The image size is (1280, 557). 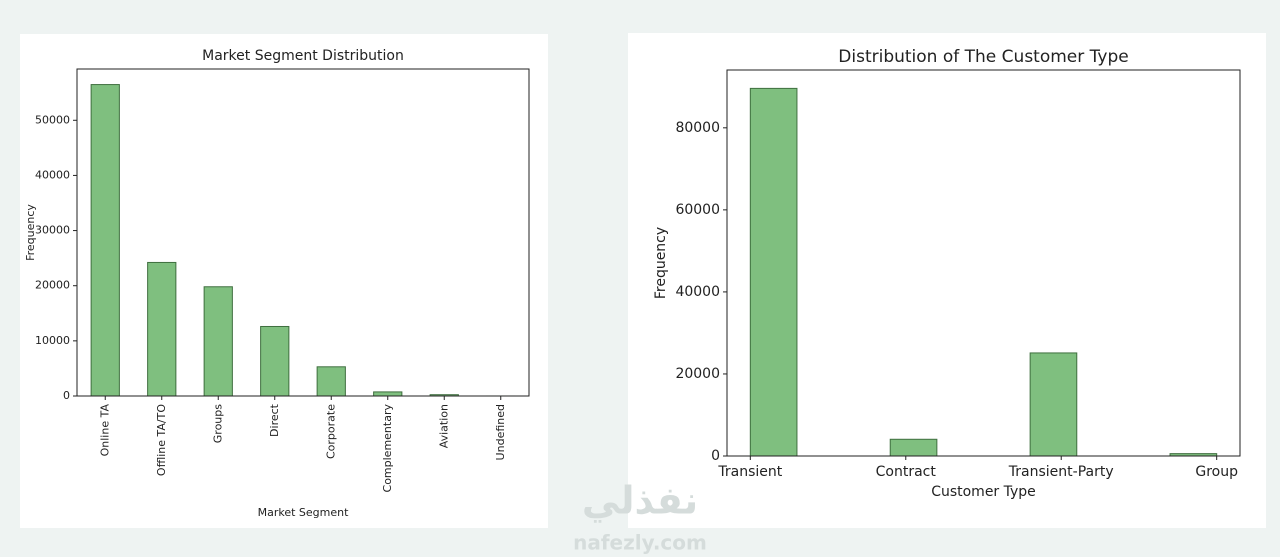 What do you see at coordinates (387, 448) in the screenshot?
I see `x-tick-label: Complementary` at bounding box center [387, 448].